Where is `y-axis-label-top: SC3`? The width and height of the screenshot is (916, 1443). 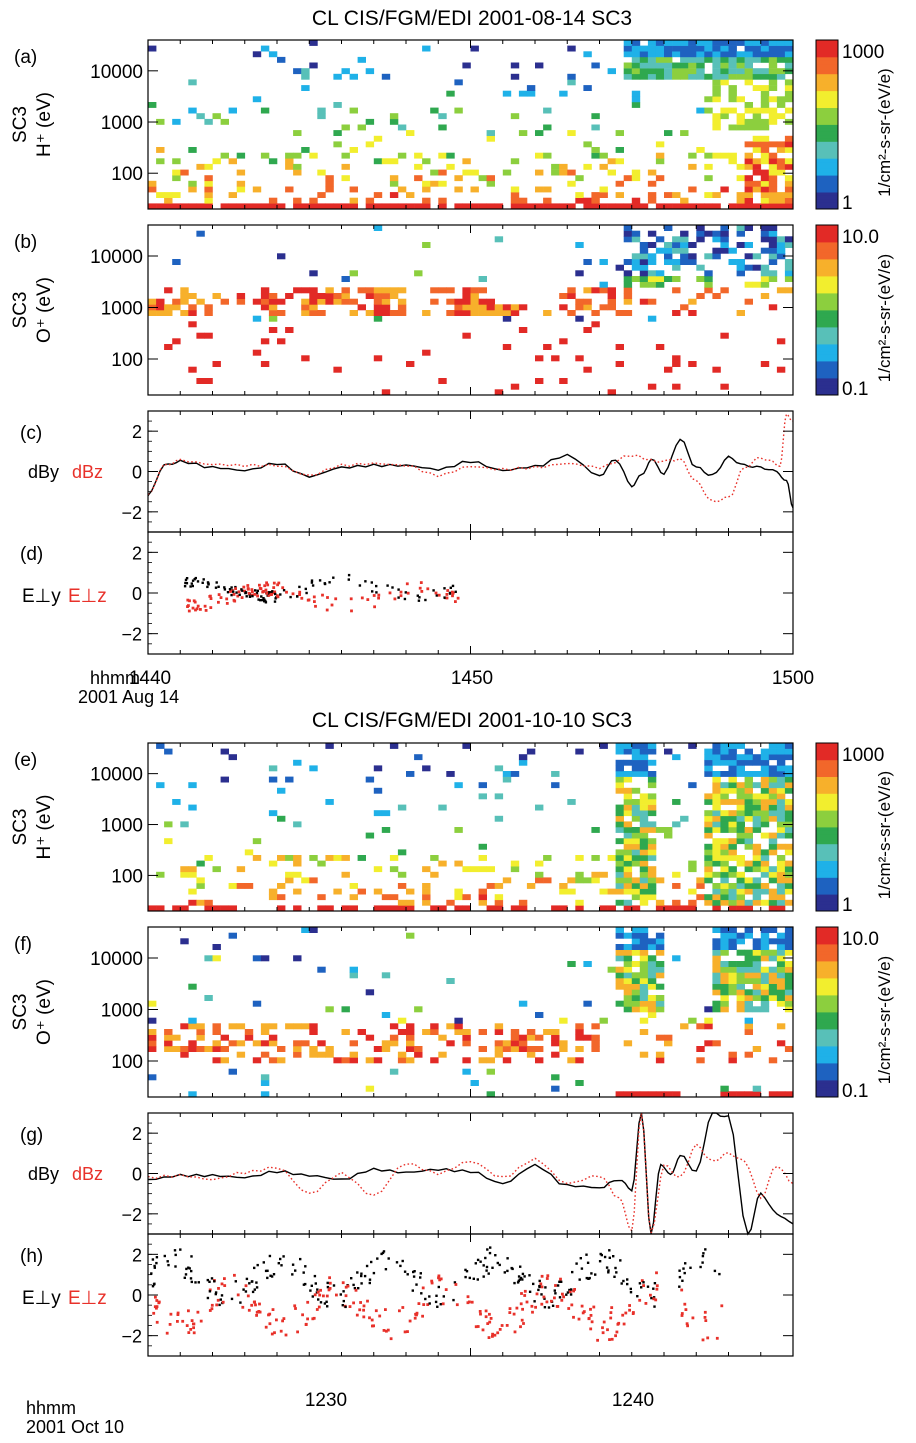 y-axis-label-top: SC3 is located at coordinates (20, 310).